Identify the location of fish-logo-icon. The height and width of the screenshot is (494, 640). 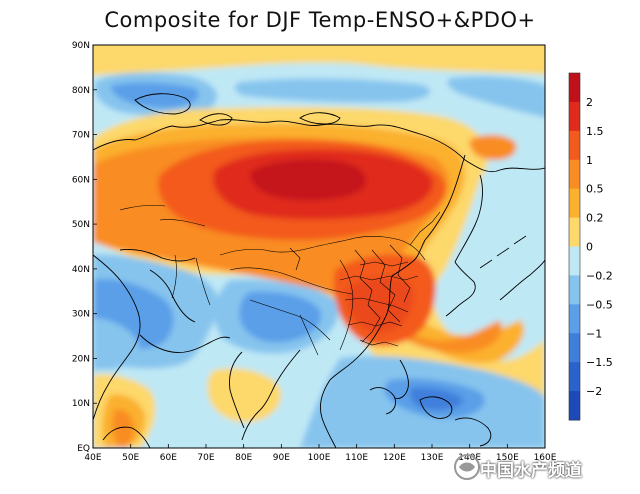
(467, 467).